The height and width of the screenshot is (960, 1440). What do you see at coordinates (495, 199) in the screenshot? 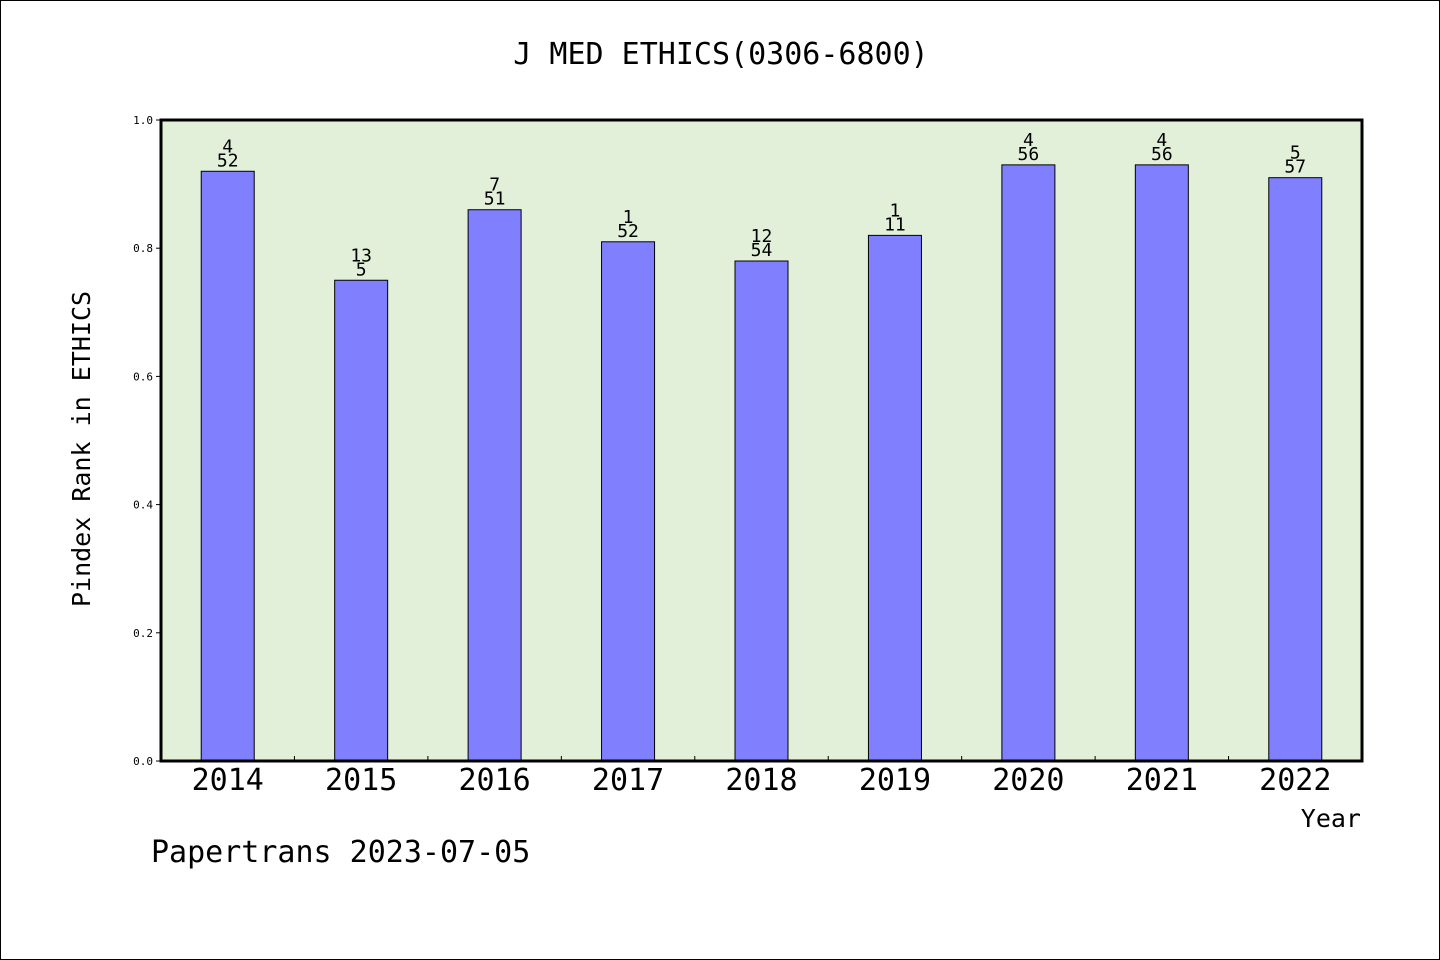
I see `bar-label-bottom: 51` at bounding box center [495, 199].